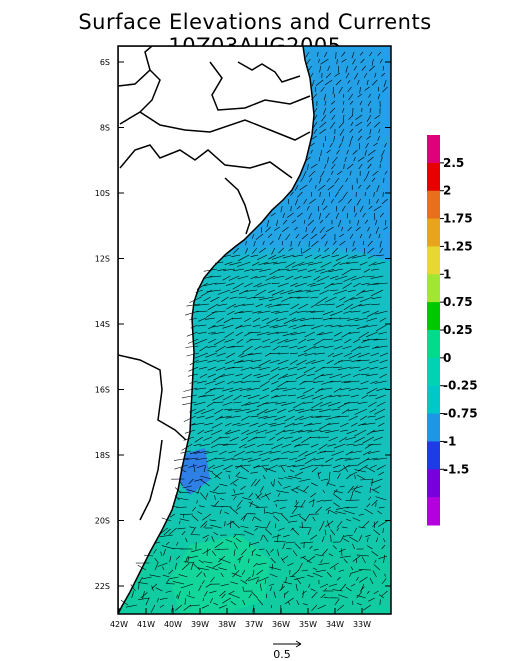 This screenshot has width=510, height=661. I want to click on lat-label: 18S, so click(102, 455).